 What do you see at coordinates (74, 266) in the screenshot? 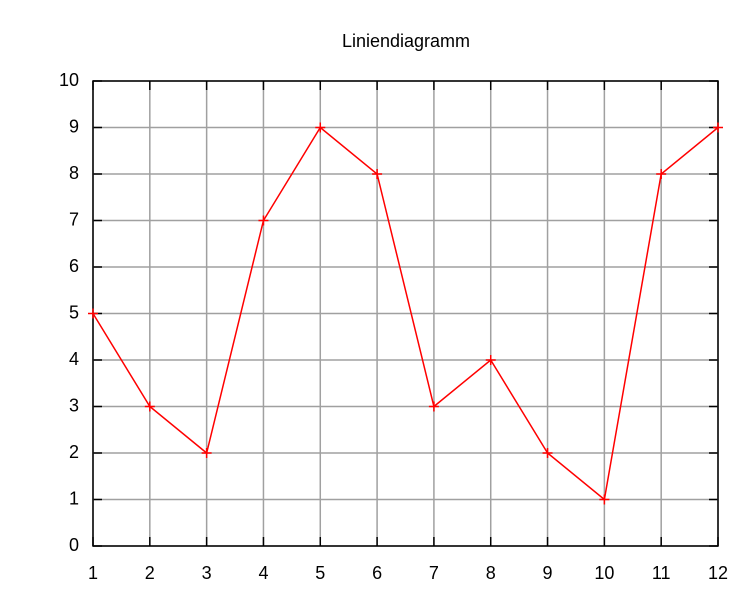
I see `y-tick-label: 6` at bounding box center [74, 266].